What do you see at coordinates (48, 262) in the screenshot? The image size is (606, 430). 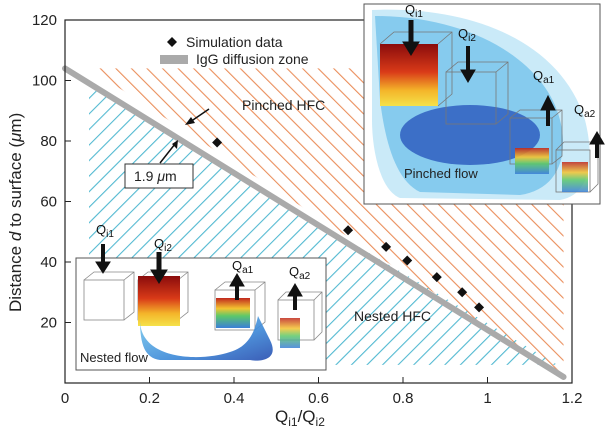 I see `y-tick-label-1: 40` at bounding box center [48, 262].